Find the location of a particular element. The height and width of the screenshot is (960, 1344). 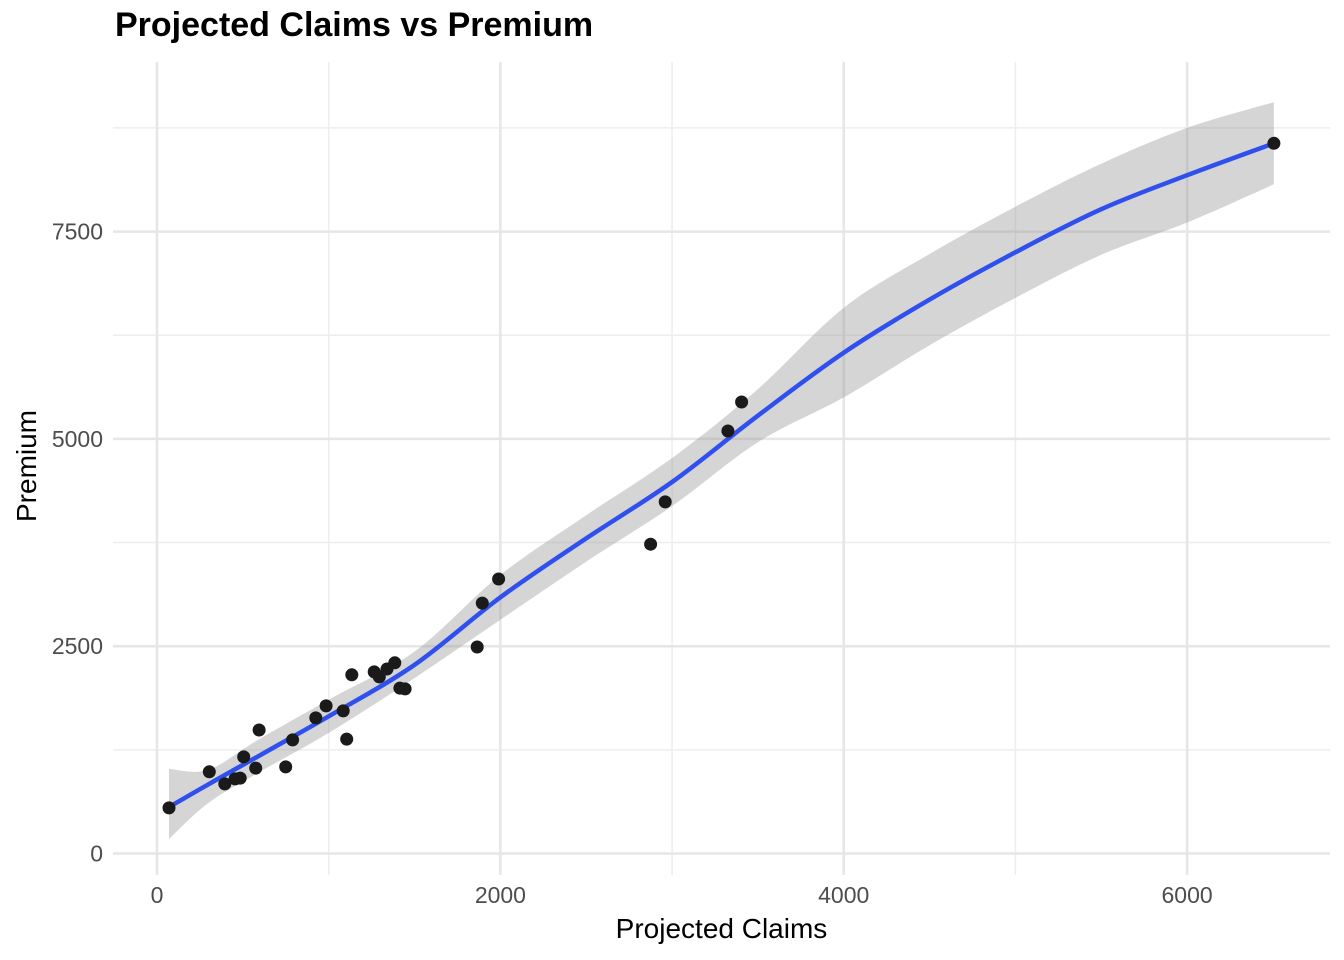

y-axis-title: Premium is located at coordinates (26, 466).